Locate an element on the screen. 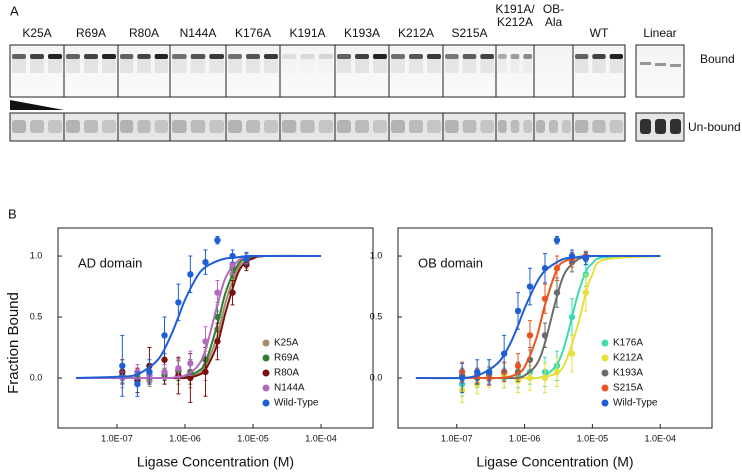 This screenshot has width=742, height=472. lane-label: K191A is located at coordinates (307, 33).